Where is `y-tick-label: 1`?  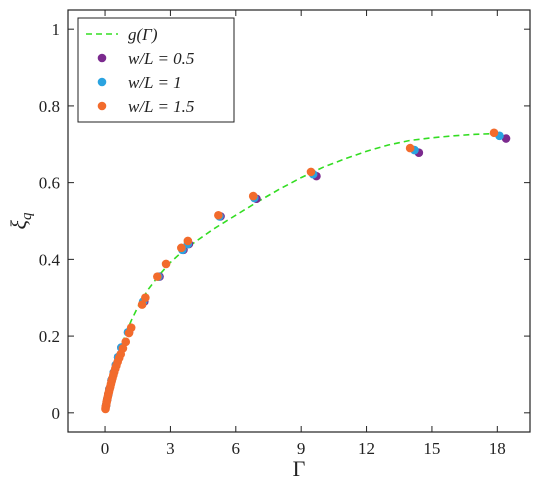
y-tick-label: 1 is located at coordinates (56, 29).